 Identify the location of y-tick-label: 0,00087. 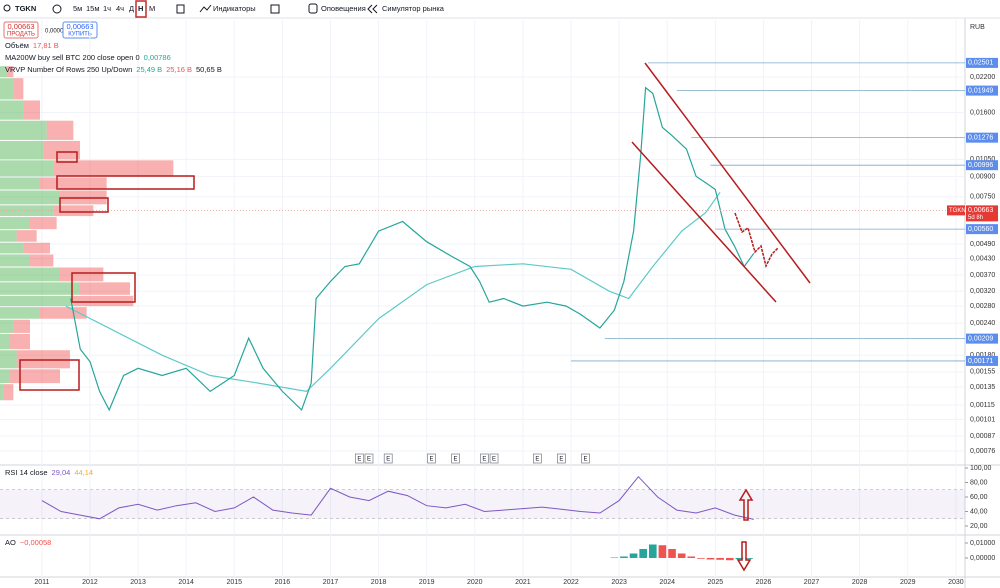
(982, 436).